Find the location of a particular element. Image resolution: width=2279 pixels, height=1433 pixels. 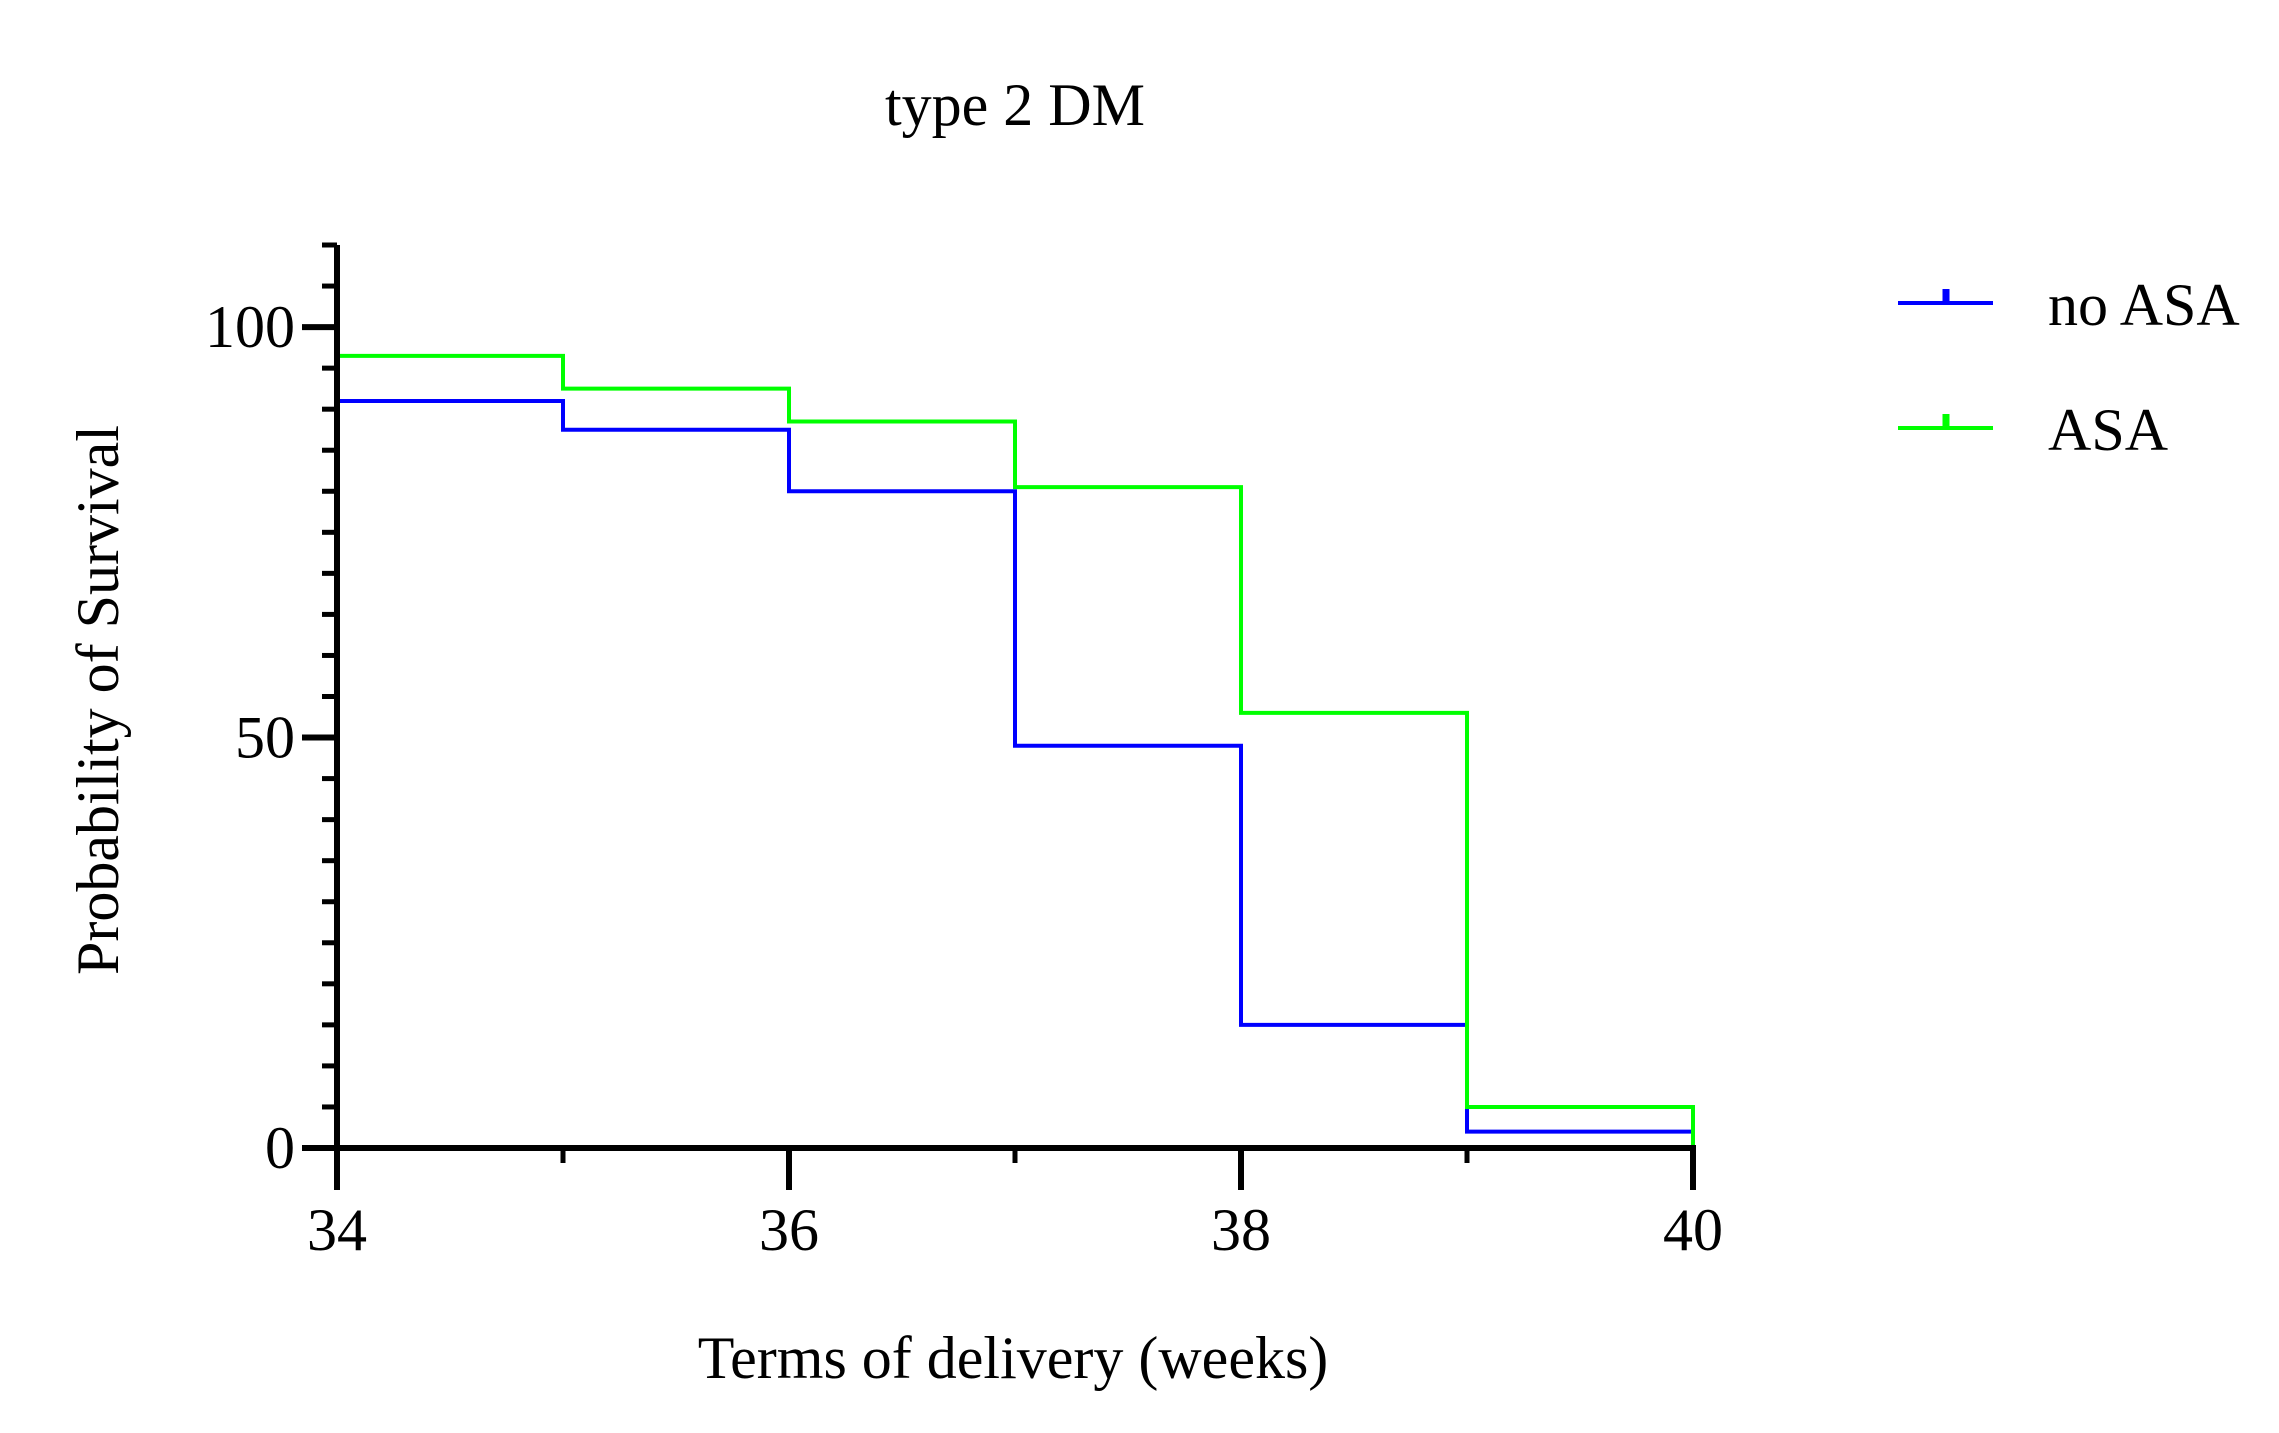

x-tick-label: 40 is located at coordinates (1693, 1230).